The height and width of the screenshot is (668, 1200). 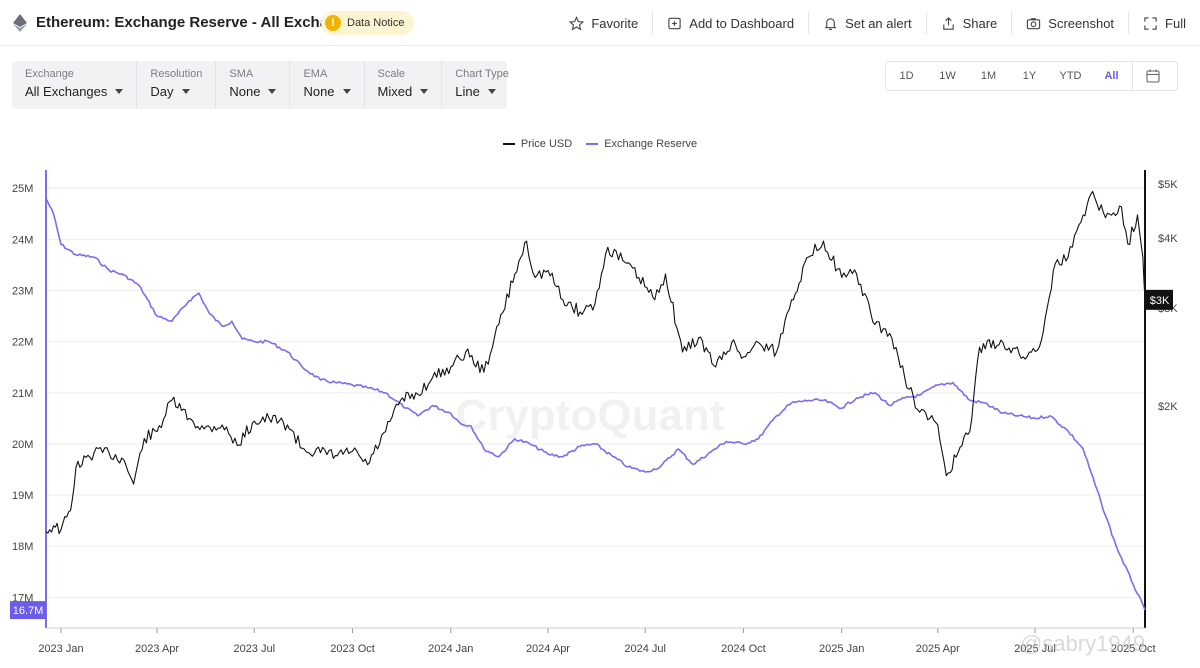 I want to click on add-to-dashboard-button: Add to Dashboard, so click(x=731, y=23).